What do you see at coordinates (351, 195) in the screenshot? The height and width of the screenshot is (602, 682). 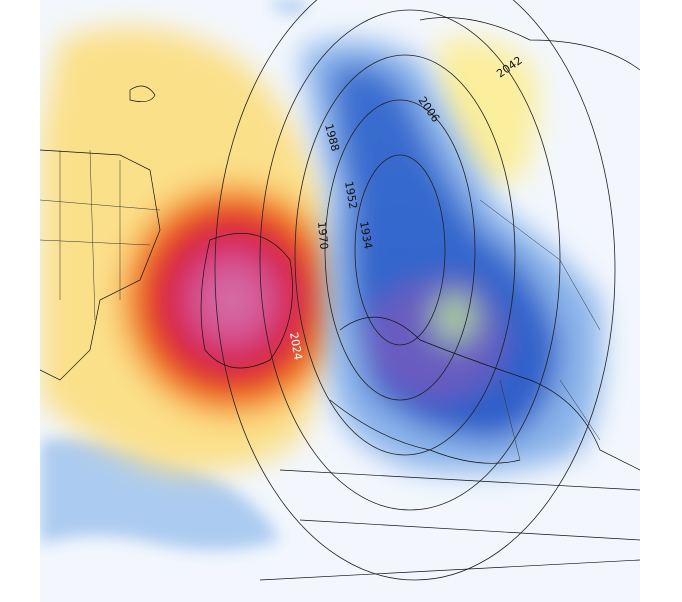 I see `contour-label: 1952` at bounding box center [351, 195].